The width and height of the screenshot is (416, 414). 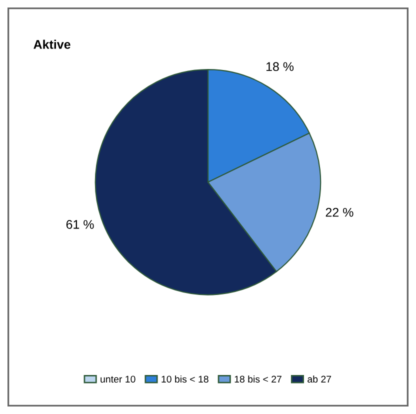 What do you see at coordinates (52, 44) in the screenshot?
I see `chart-title: Aktive` at bounding box center [52, 44].